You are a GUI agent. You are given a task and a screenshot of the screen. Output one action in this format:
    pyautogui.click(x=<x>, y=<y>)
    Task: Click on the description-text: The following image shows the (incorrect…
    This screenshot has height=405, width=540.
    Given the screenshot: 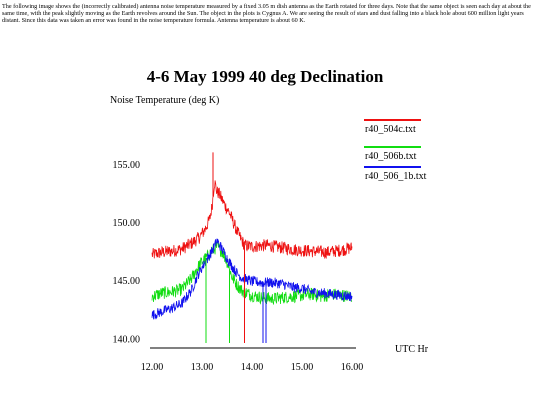 What is the action you would take?
    pyautogui.click(x=266, y=14)
    